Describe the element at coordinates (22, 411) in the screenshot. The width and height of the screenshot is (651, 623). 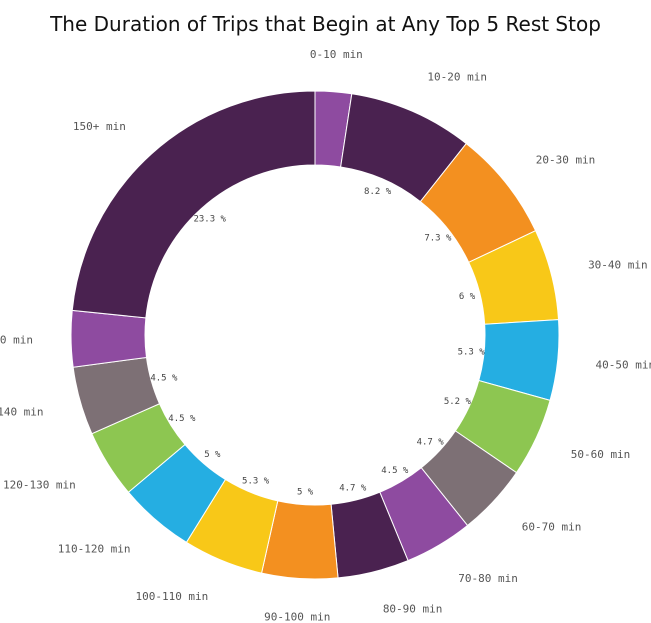
I see `category-label-130-140-min: 130-140 min` at that location.